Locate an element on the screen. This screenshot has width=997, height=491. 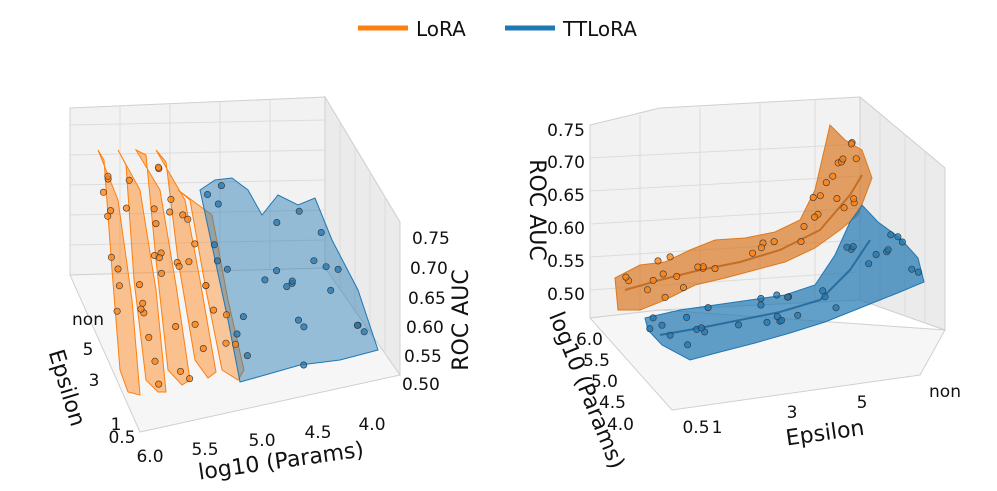
right-params-tick-5.0: 5.0 is located at coordinates (604, 382).